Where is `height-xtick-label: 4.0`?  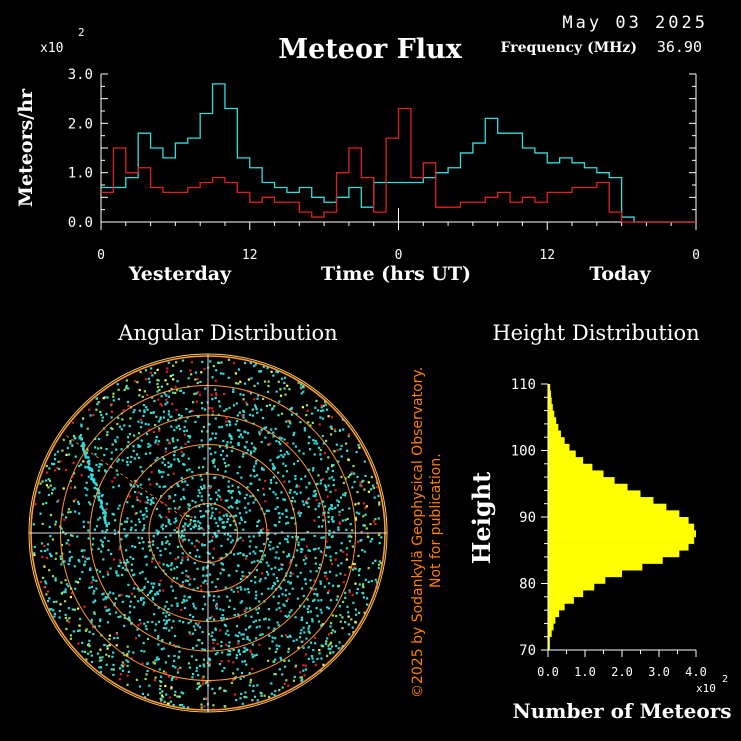 height-xtick-label: 4.0 is located at coordinates (696, 672).